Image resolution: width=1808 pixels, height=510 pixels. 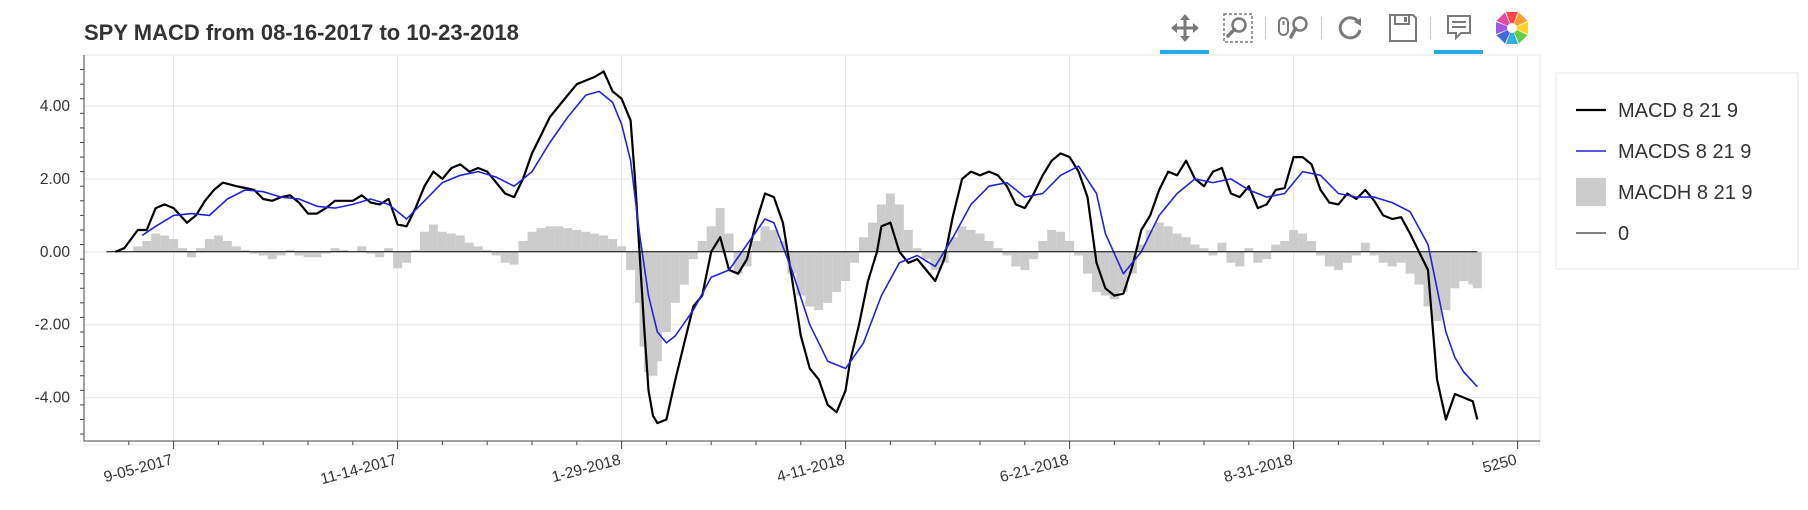 I want to click on hover-tool, so click(x=1458, y=29).